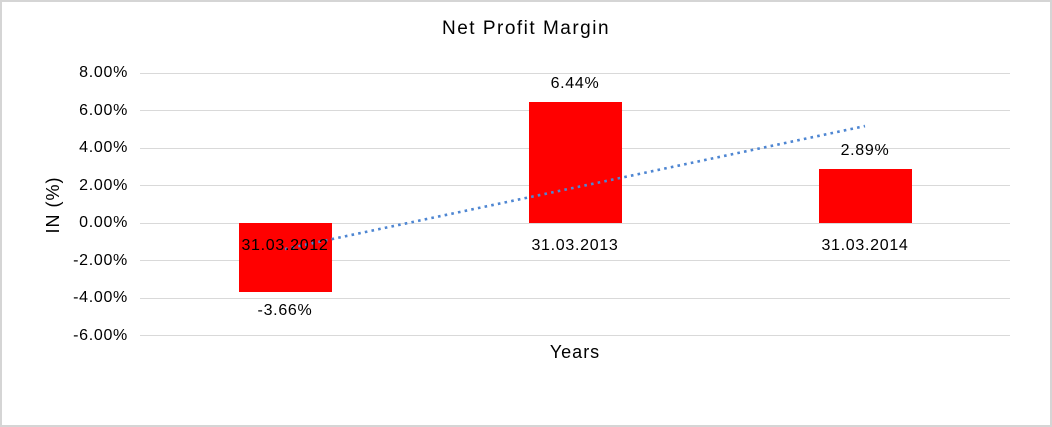 This screenshot has height=427, width=1052. What do you see at coordinates (575, 162) in the screenshot?
I see `bar-31.03.2013` at bounding box center [575, 162].